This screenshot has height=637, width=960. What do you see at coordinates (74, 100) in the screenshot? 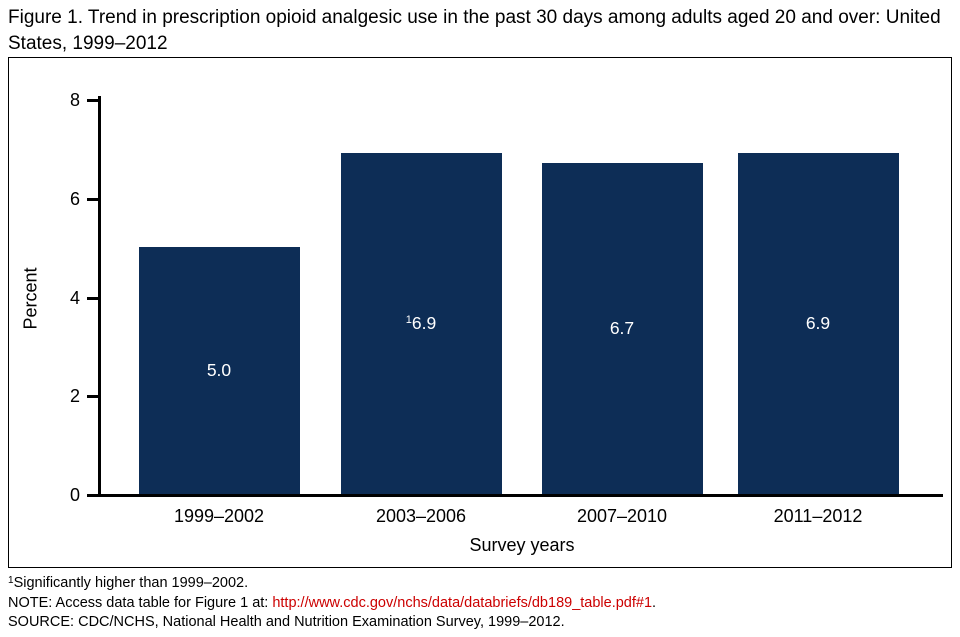
I see `y-tick-label: 8` at bounding box center [74, 100].